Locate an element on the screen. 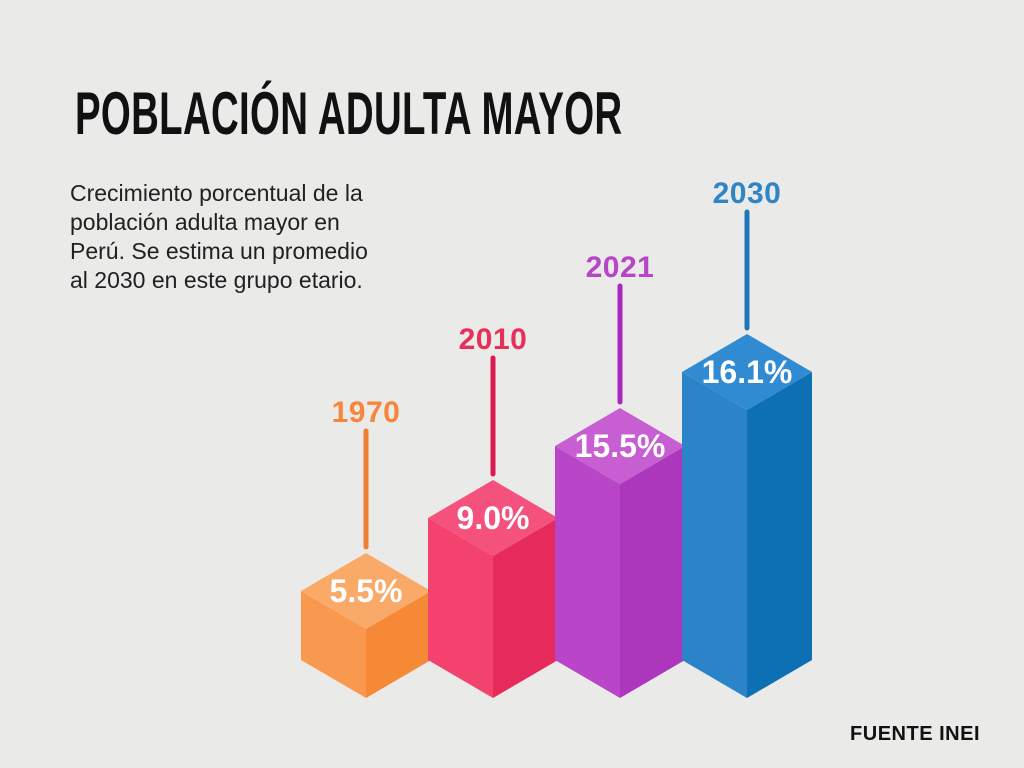 Image resolution: width=1024 pixels, height=768 pixels. description-line: población adulta mayor en is located at coordinates (205, 222).